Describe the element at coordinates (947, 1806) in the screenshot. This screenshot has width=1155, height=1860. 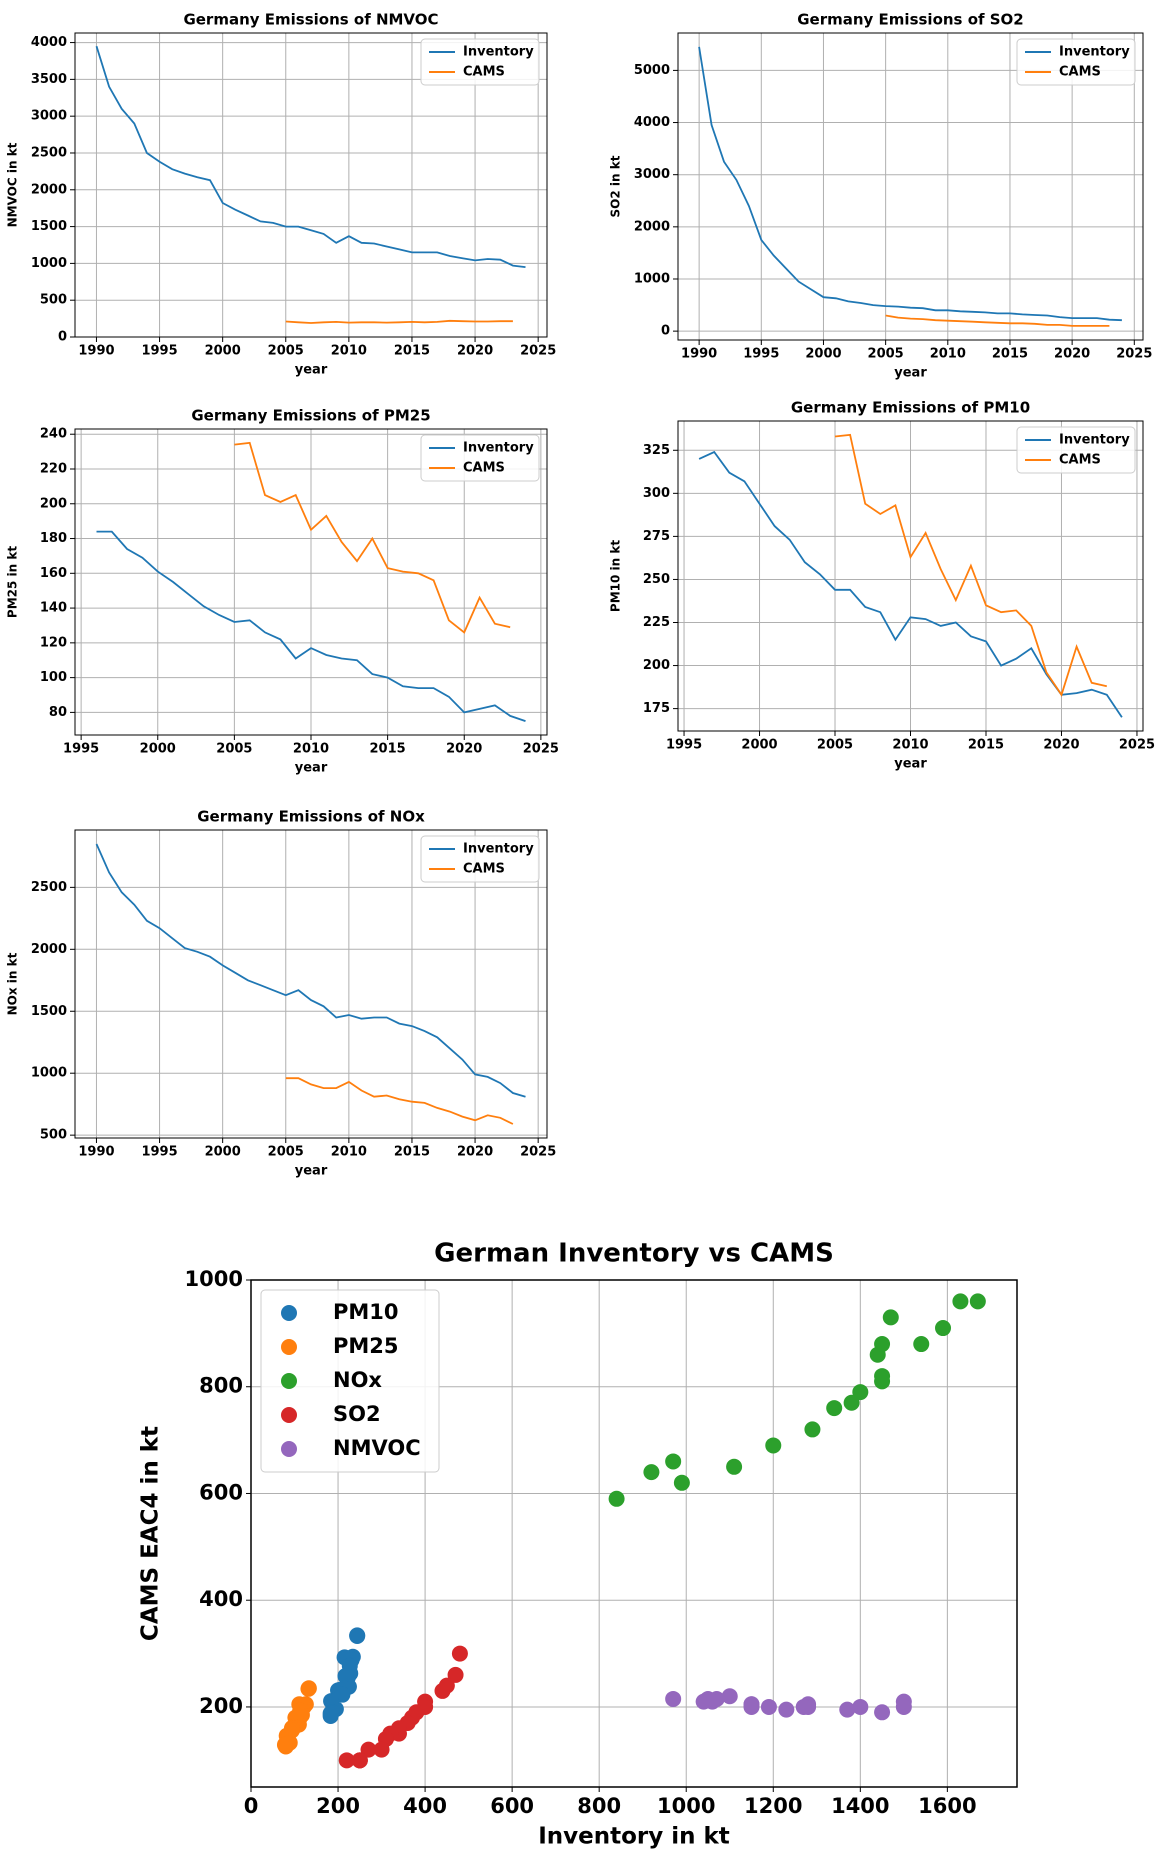
I see `x-tick-label: 1600` at that location.